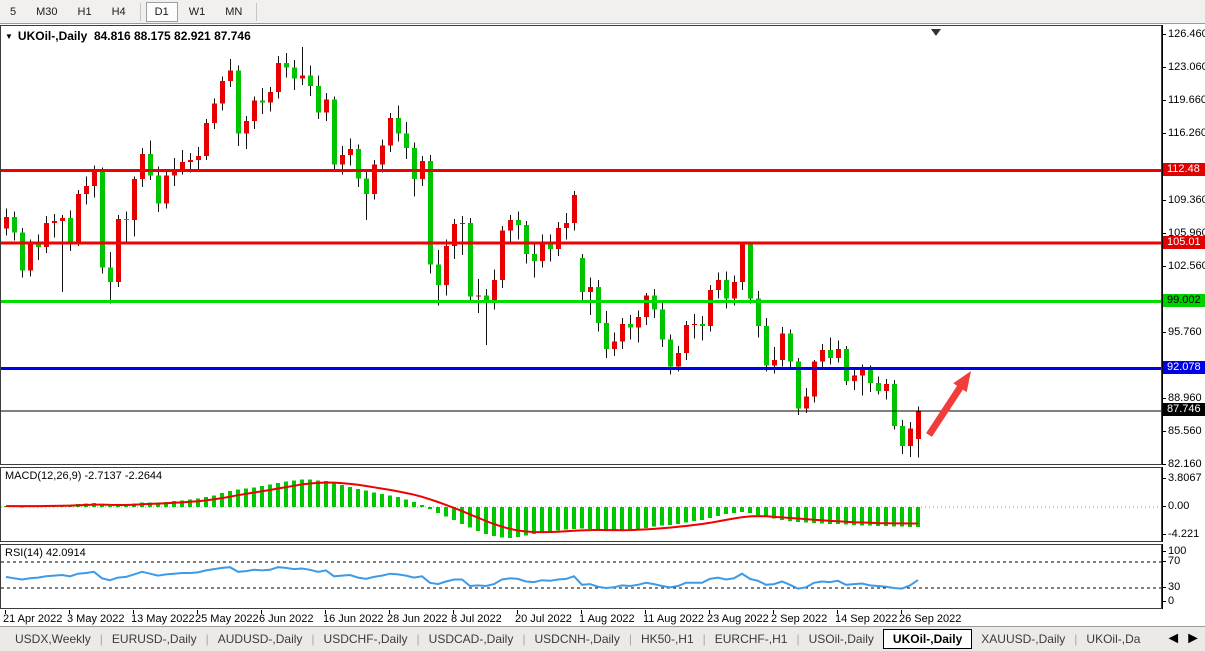  I want to click on tab-usdcnh-daily: USDCNH-,Daily, so click(577, 639).